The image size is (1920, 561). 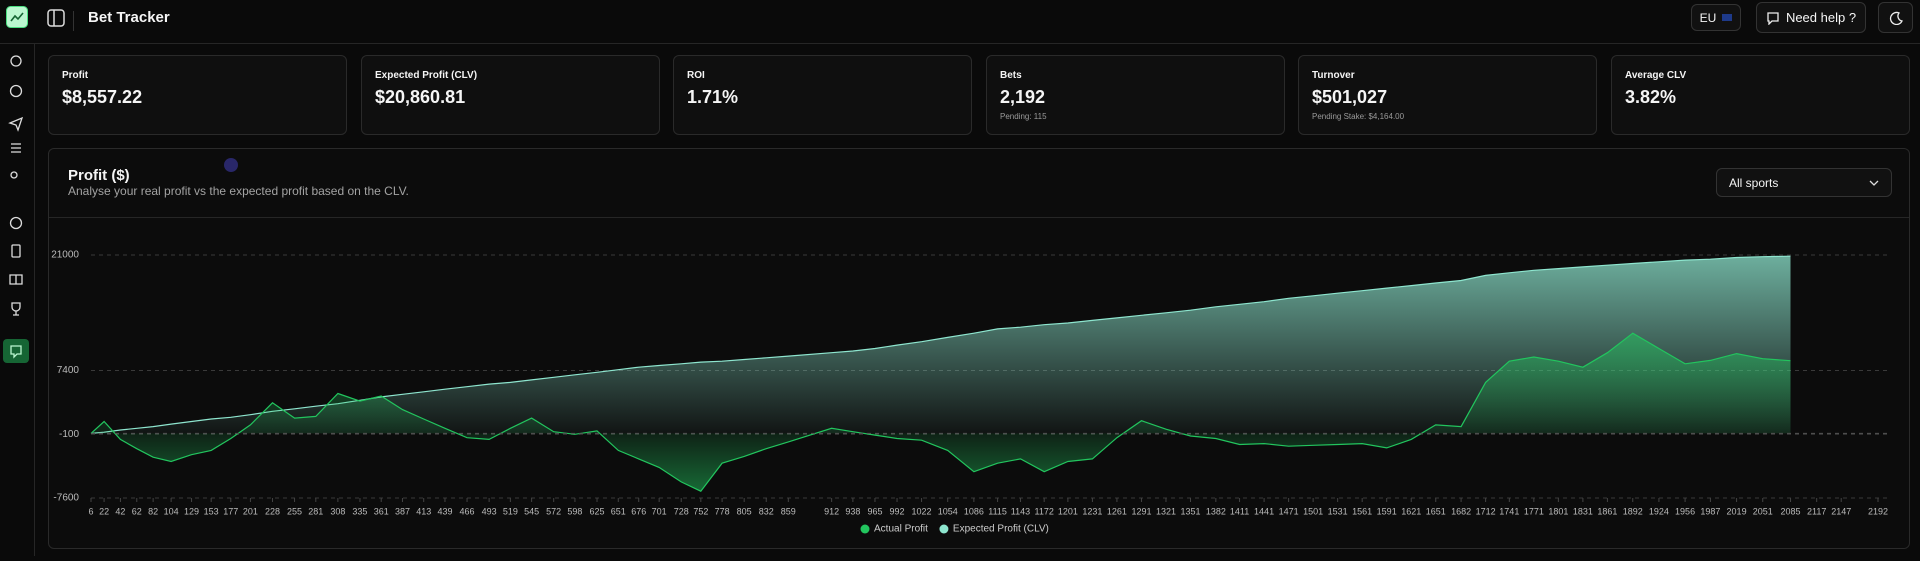 I want to click on x-tick-label: 129, so click(x=191, y=511).